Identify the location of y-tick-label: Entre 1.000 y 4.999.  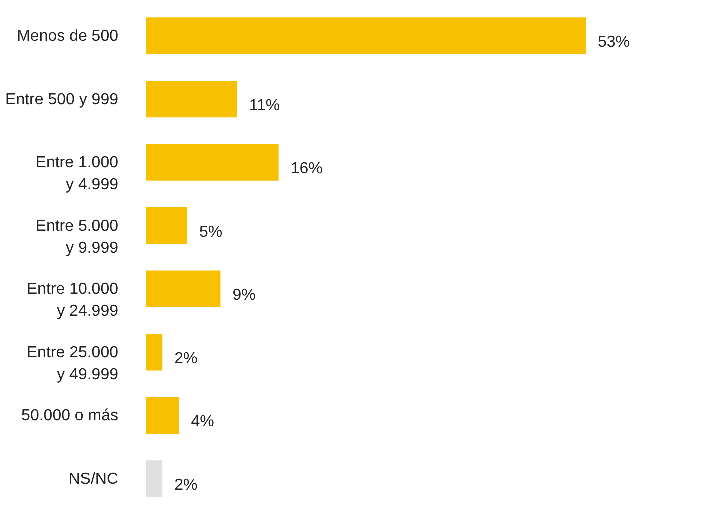
(77, 174).